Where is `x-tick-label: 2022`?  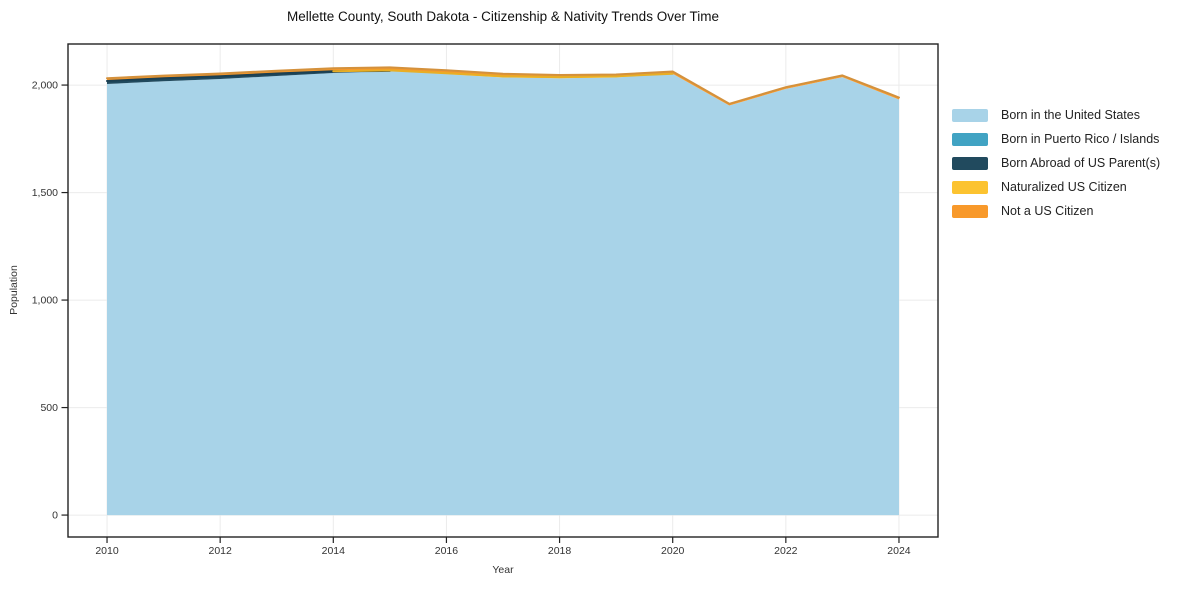
x-tick-label: 2022 is located at coordinates (786, 551).